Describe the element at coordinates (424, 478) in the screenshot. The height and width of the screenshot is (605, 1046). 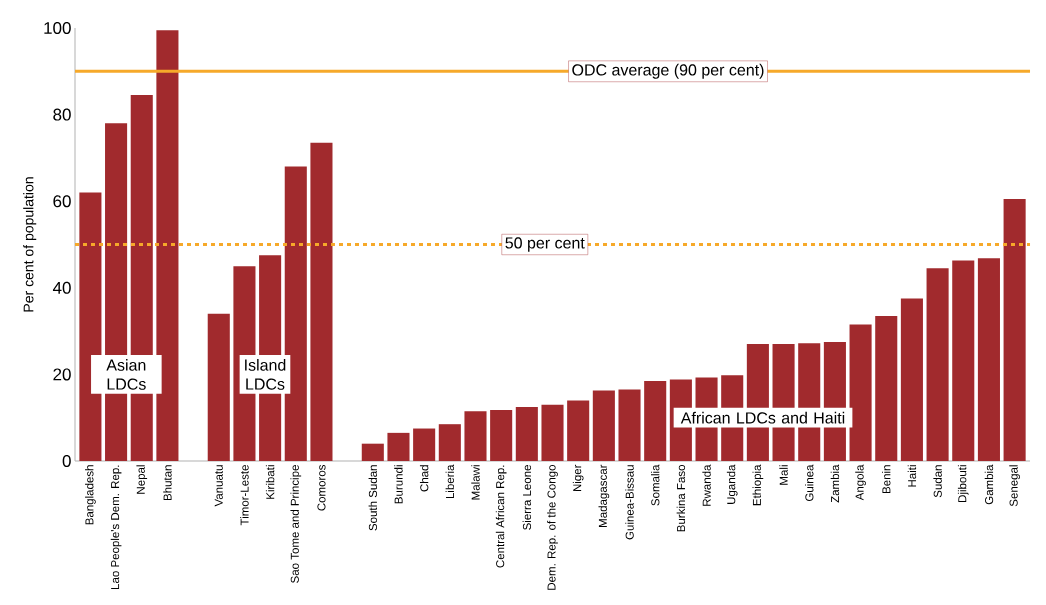
I see `x-tick-label: Chad` at that location.